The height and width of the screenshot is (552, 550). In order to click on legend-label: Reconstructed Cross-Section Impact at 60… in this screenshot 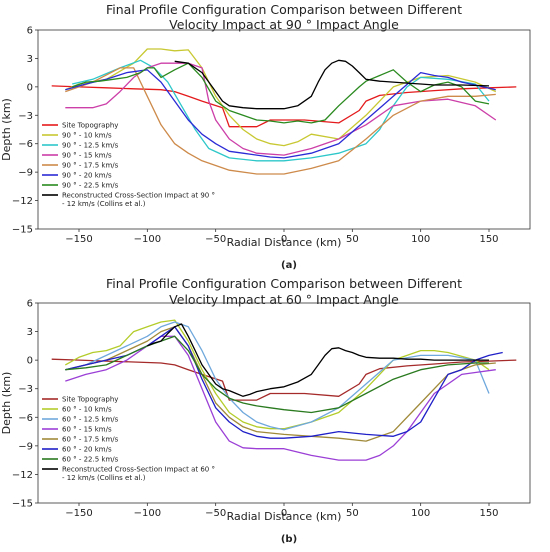, I will do `click(138, 474)`.